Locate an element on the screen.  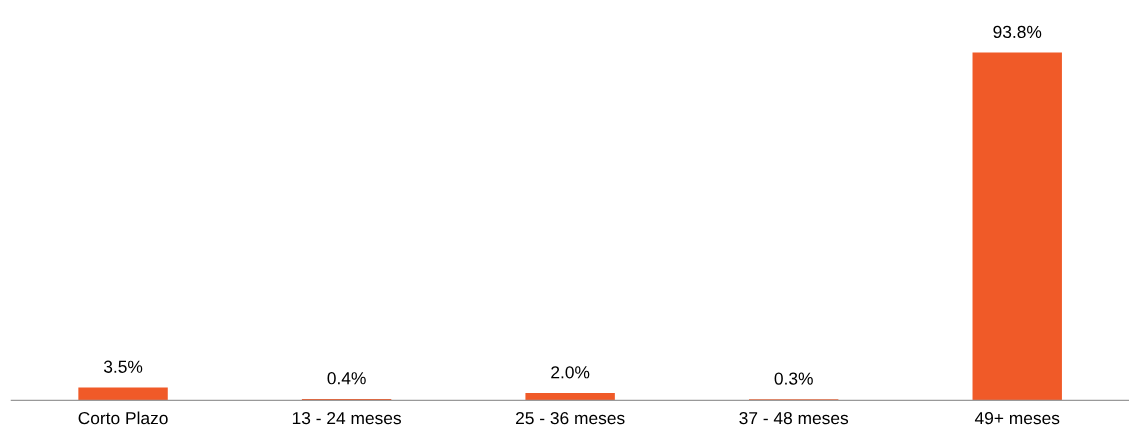
x-tick-label: Corto Plazo is located at coordinates (123, 418).